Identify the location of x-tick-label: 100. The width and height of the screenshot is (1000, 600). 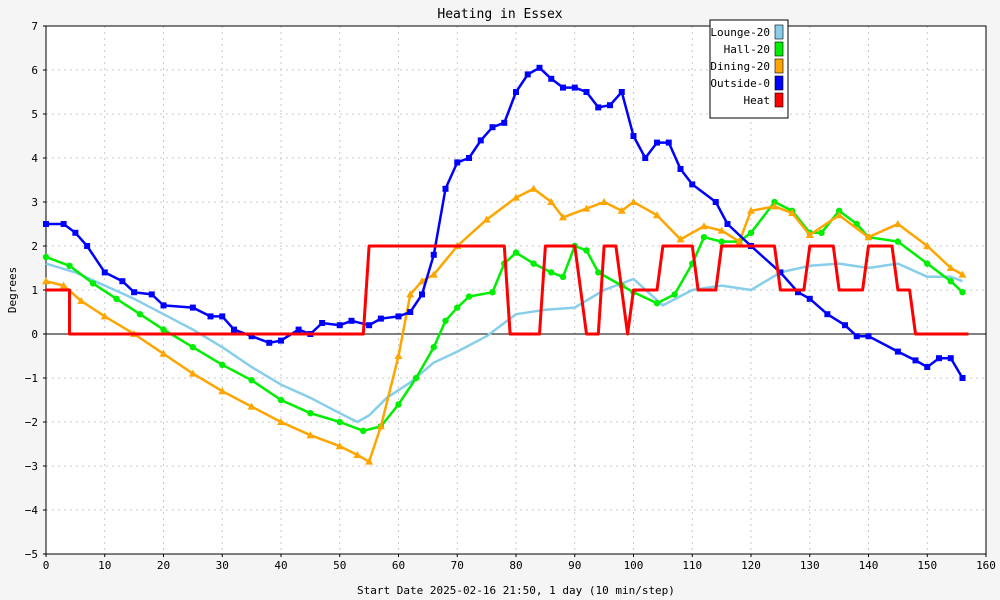
(634, 565).